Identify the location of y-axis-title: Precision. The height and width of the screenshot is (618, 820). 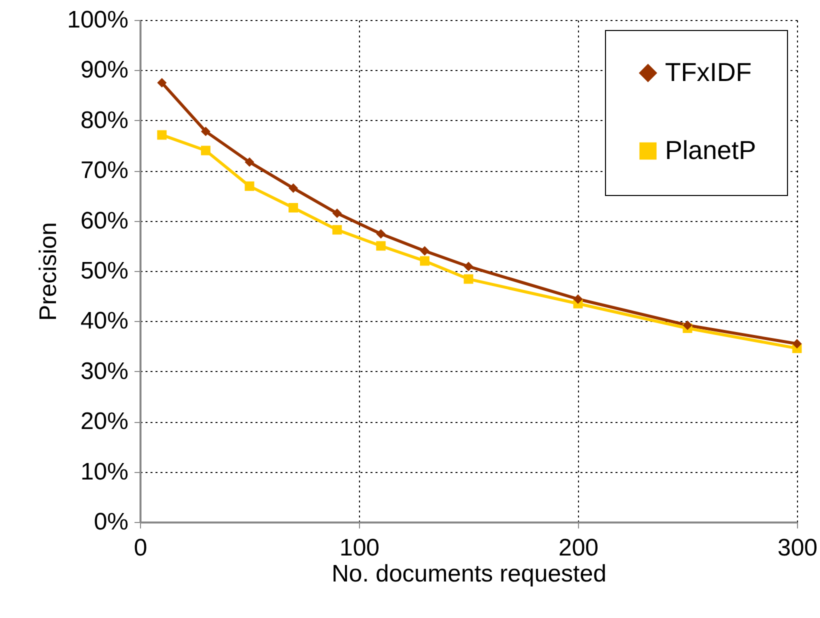
(48, 271).